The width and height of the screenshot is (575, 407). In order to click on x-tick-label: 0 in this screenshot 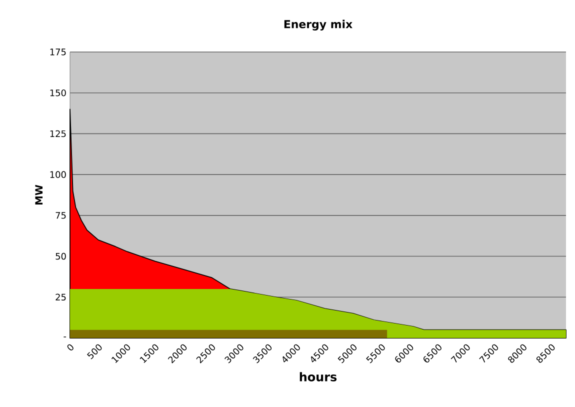, I will do `click(70, 347)`.